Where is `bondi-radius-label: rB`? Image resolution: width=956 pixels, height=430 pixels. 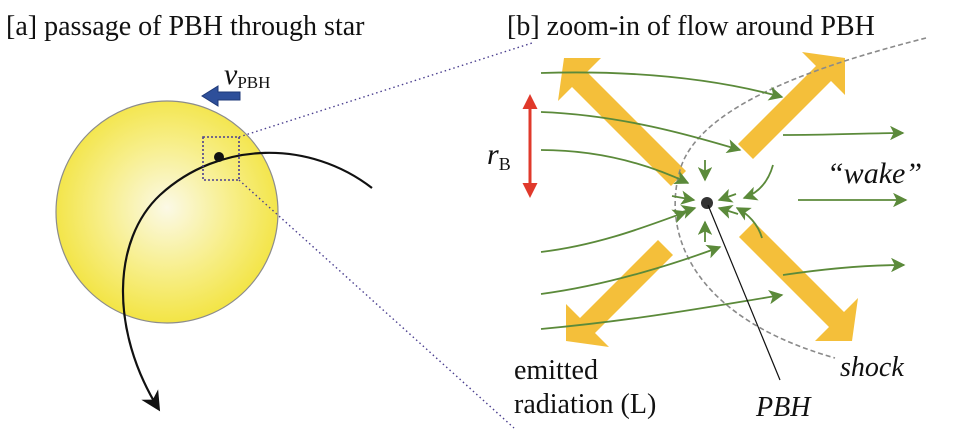 bondi-radius-label: rB is located at coordinates (499, 156).